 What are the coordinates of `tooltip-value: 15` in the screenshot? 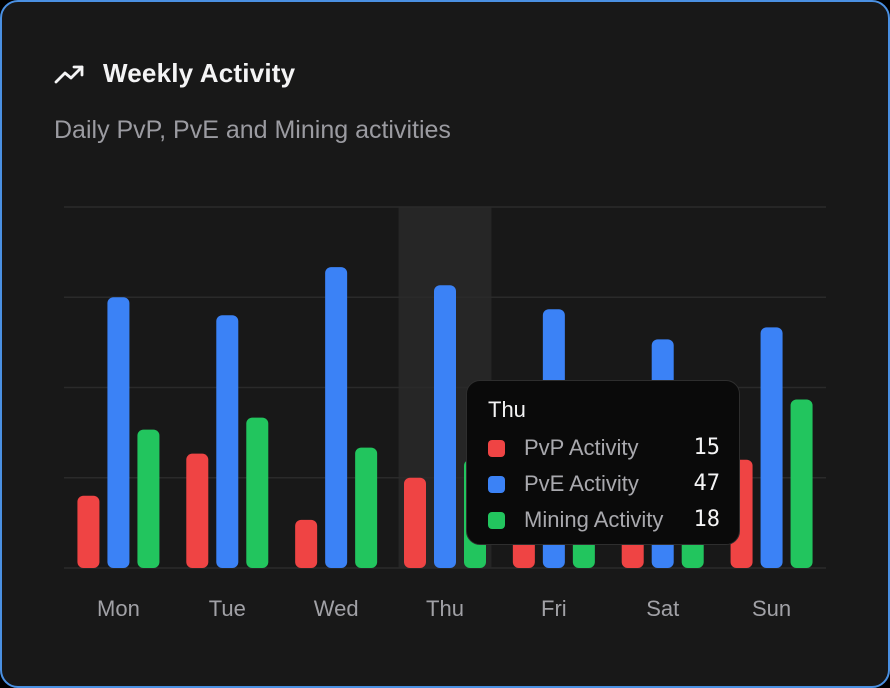 It's located at (707, 447).